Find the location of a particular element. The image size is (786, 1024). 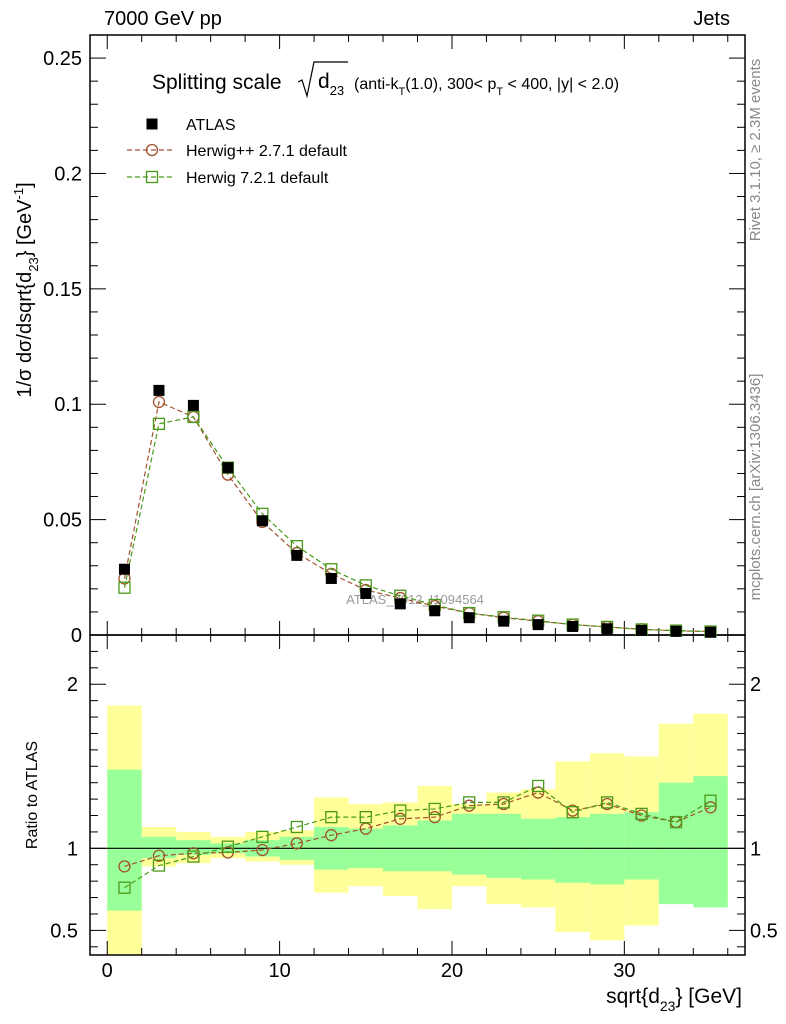

ratio-axis-label: Ratio to ATLAS is located at coordinates (32, 795).